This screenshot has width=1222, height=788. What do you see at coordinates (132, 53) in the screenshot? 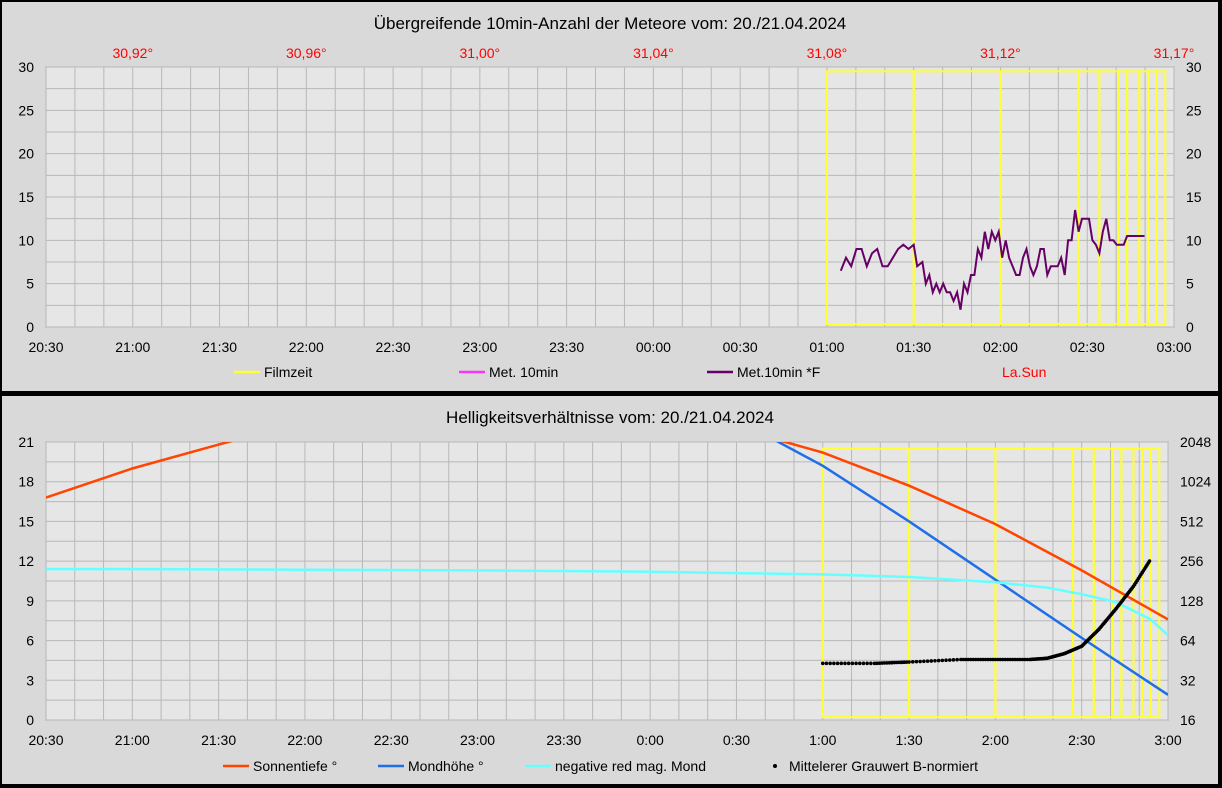
I see `top-axis-tick-label: 30,92°` at bounding box center [132, 53].